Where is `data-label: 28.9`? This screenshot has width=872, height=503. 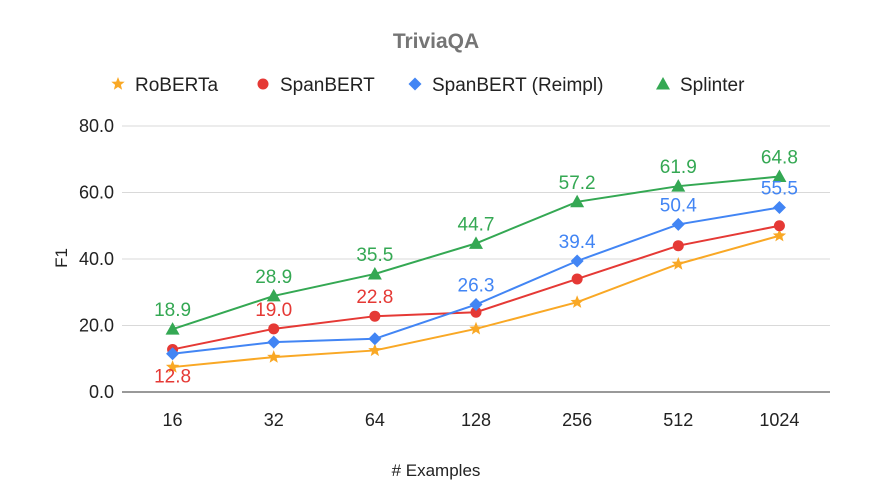 data-label: 28.9 is located at coordinates (273, 277).